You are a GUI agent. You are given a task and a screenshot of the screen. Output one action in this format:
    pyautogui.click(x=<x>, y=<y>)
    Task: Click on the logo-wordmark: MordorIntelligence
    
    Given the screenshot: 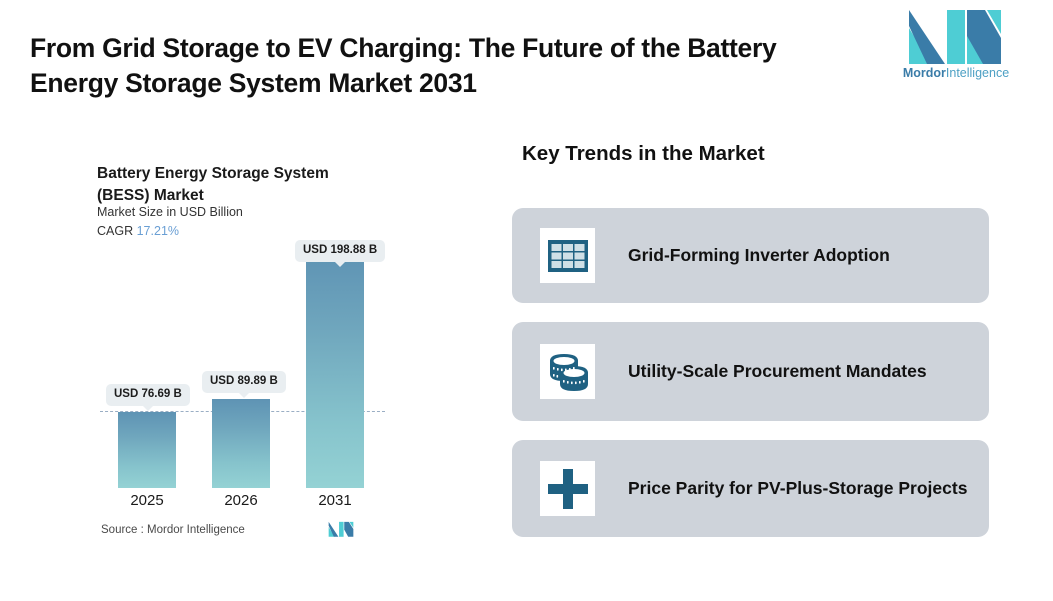 What is the action you would take?
    pyautogui.click(x=956, y=73)
    